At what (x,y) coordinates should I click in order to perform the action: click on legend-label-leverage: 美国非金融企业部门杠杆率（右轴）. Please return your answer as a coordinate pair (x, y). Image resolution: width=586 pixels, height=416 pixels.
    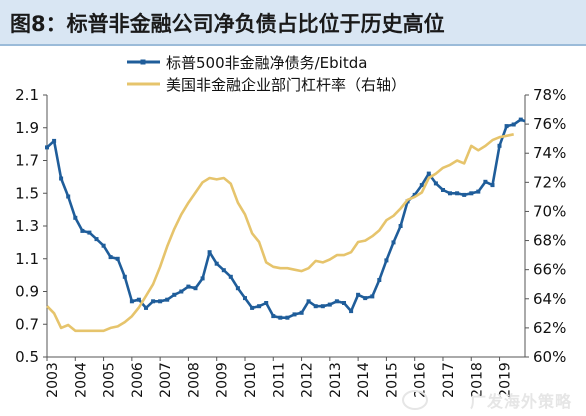
    Looking at the image, I should click on (286, 85).